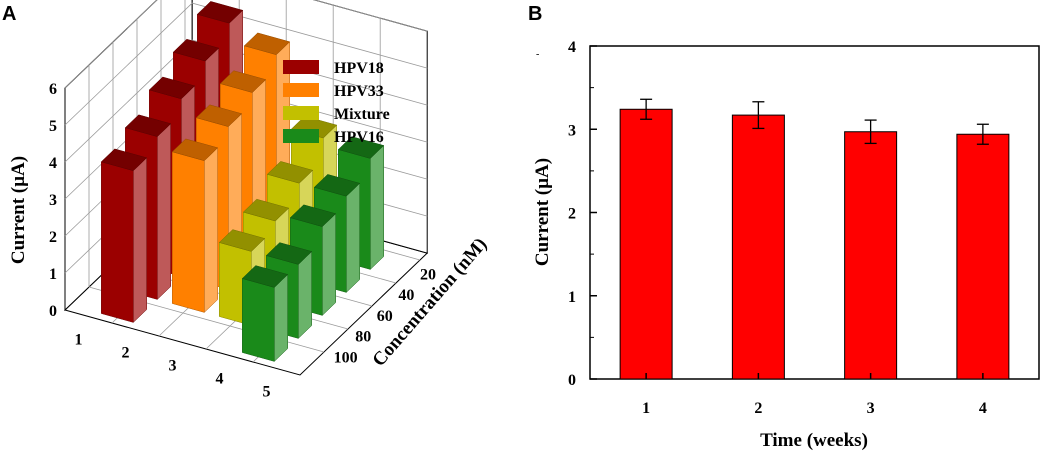  What do you see at coordinates (53, 89) in the screenshot?
I see `z-tick-label: 6` at bounding box center [53, 89].